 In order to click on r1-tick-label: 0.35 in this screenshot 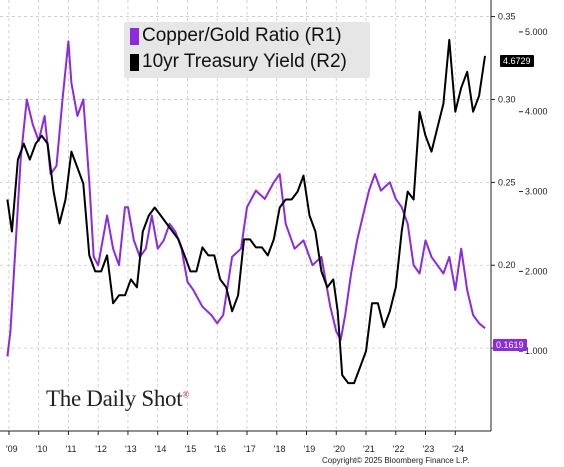, I will do `click(507, 17)`.